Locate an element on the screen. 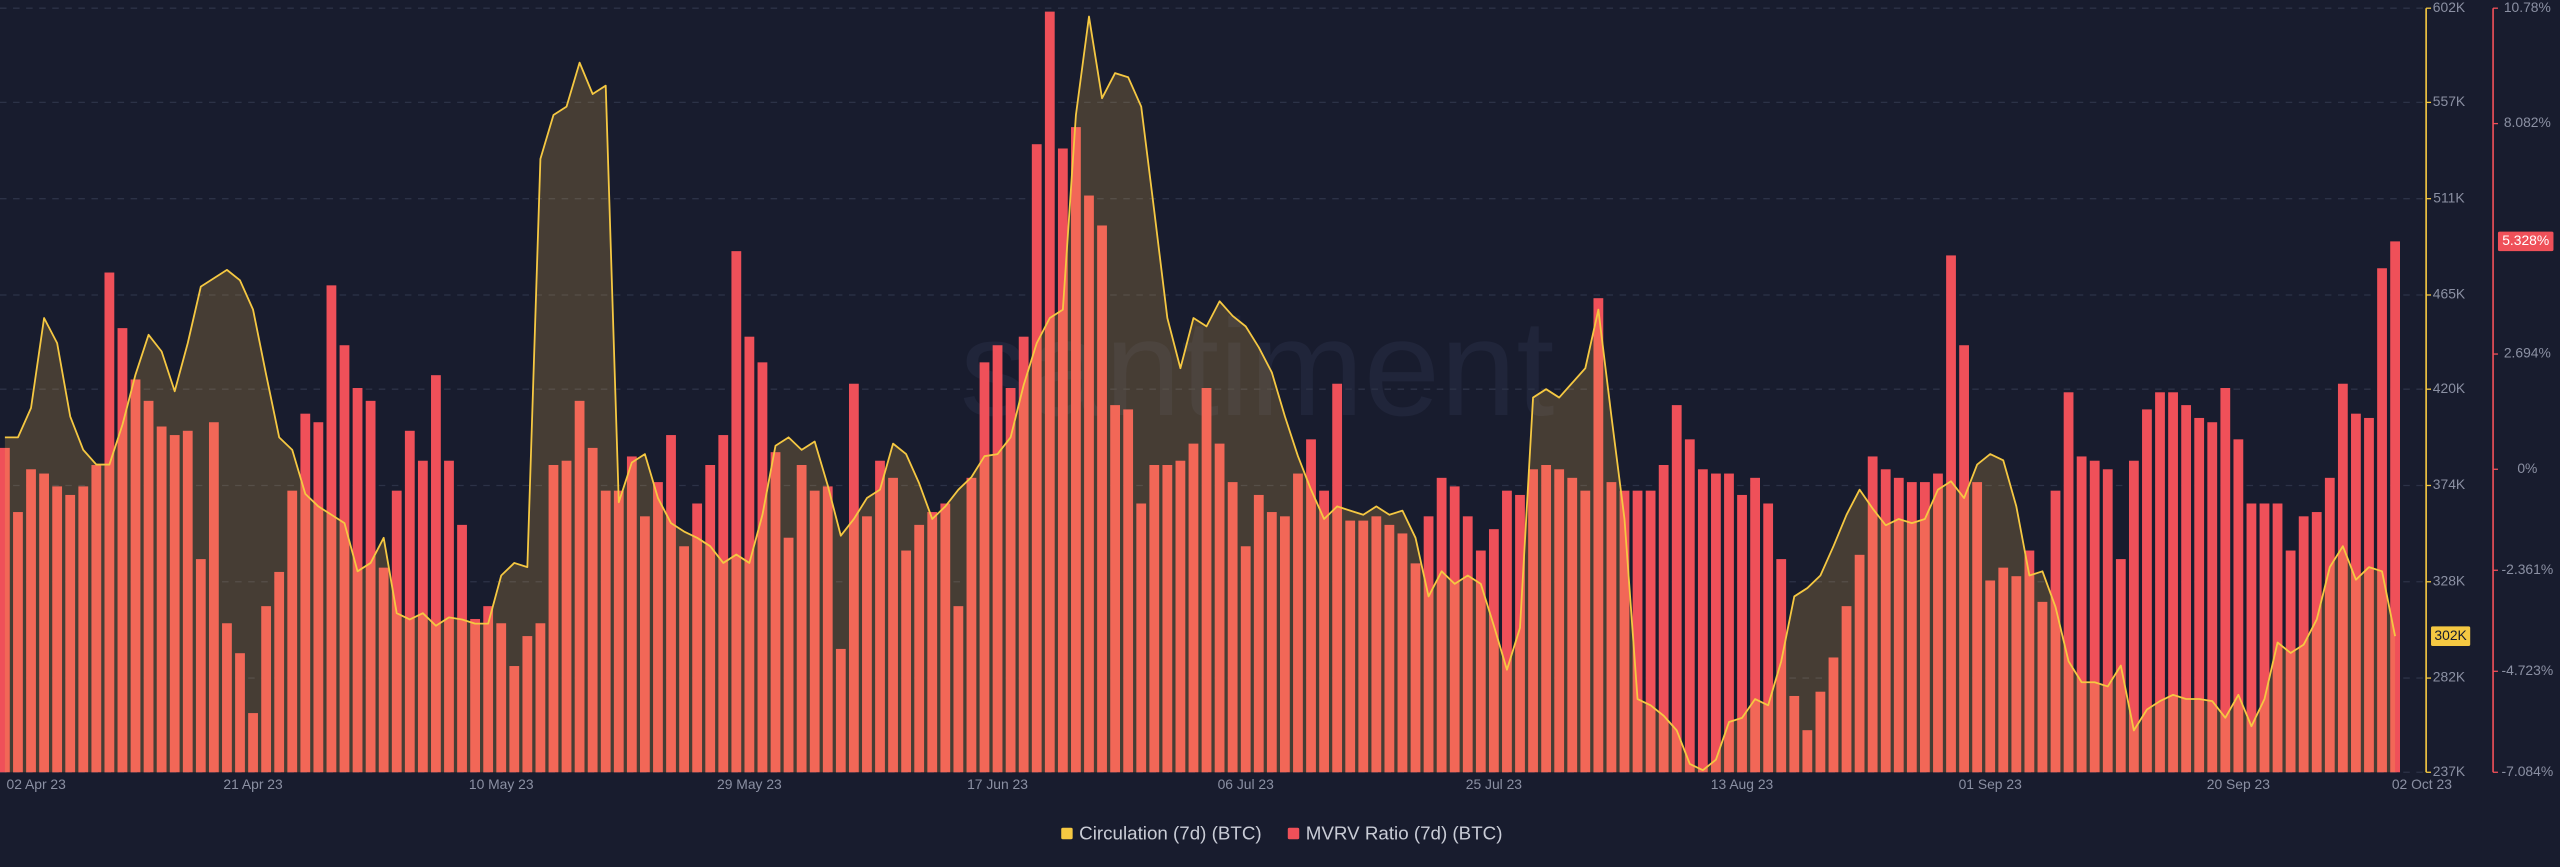  value-badge-label: 302K is located at coordinates (2450, 635).